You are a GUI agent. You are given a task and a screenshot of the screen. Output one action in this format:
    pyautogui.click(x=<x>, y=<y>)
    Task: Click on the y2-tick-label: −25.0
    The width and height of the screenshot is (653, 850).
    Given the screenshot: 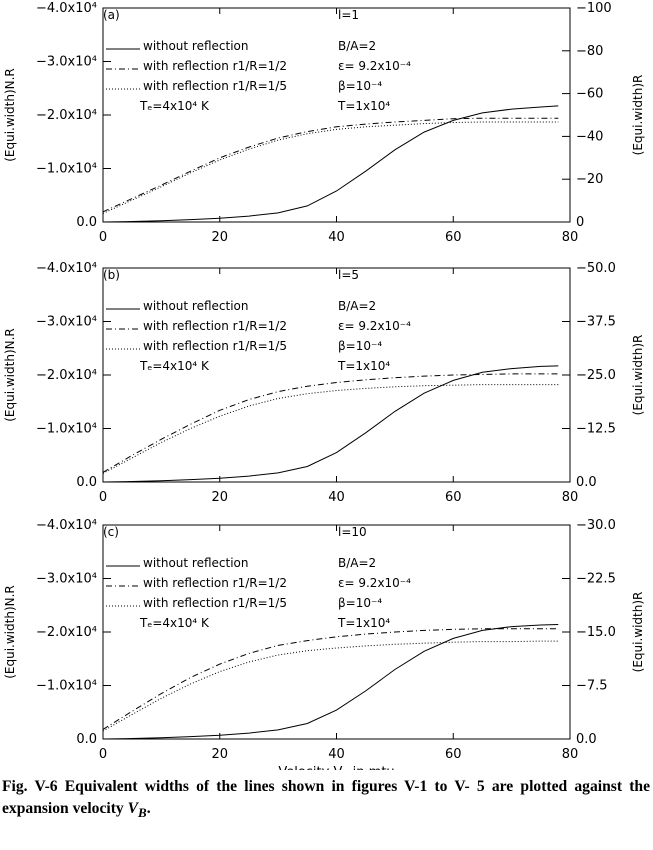 What is the action you would take?
    pyautogui.click(x=596, y=375)
    